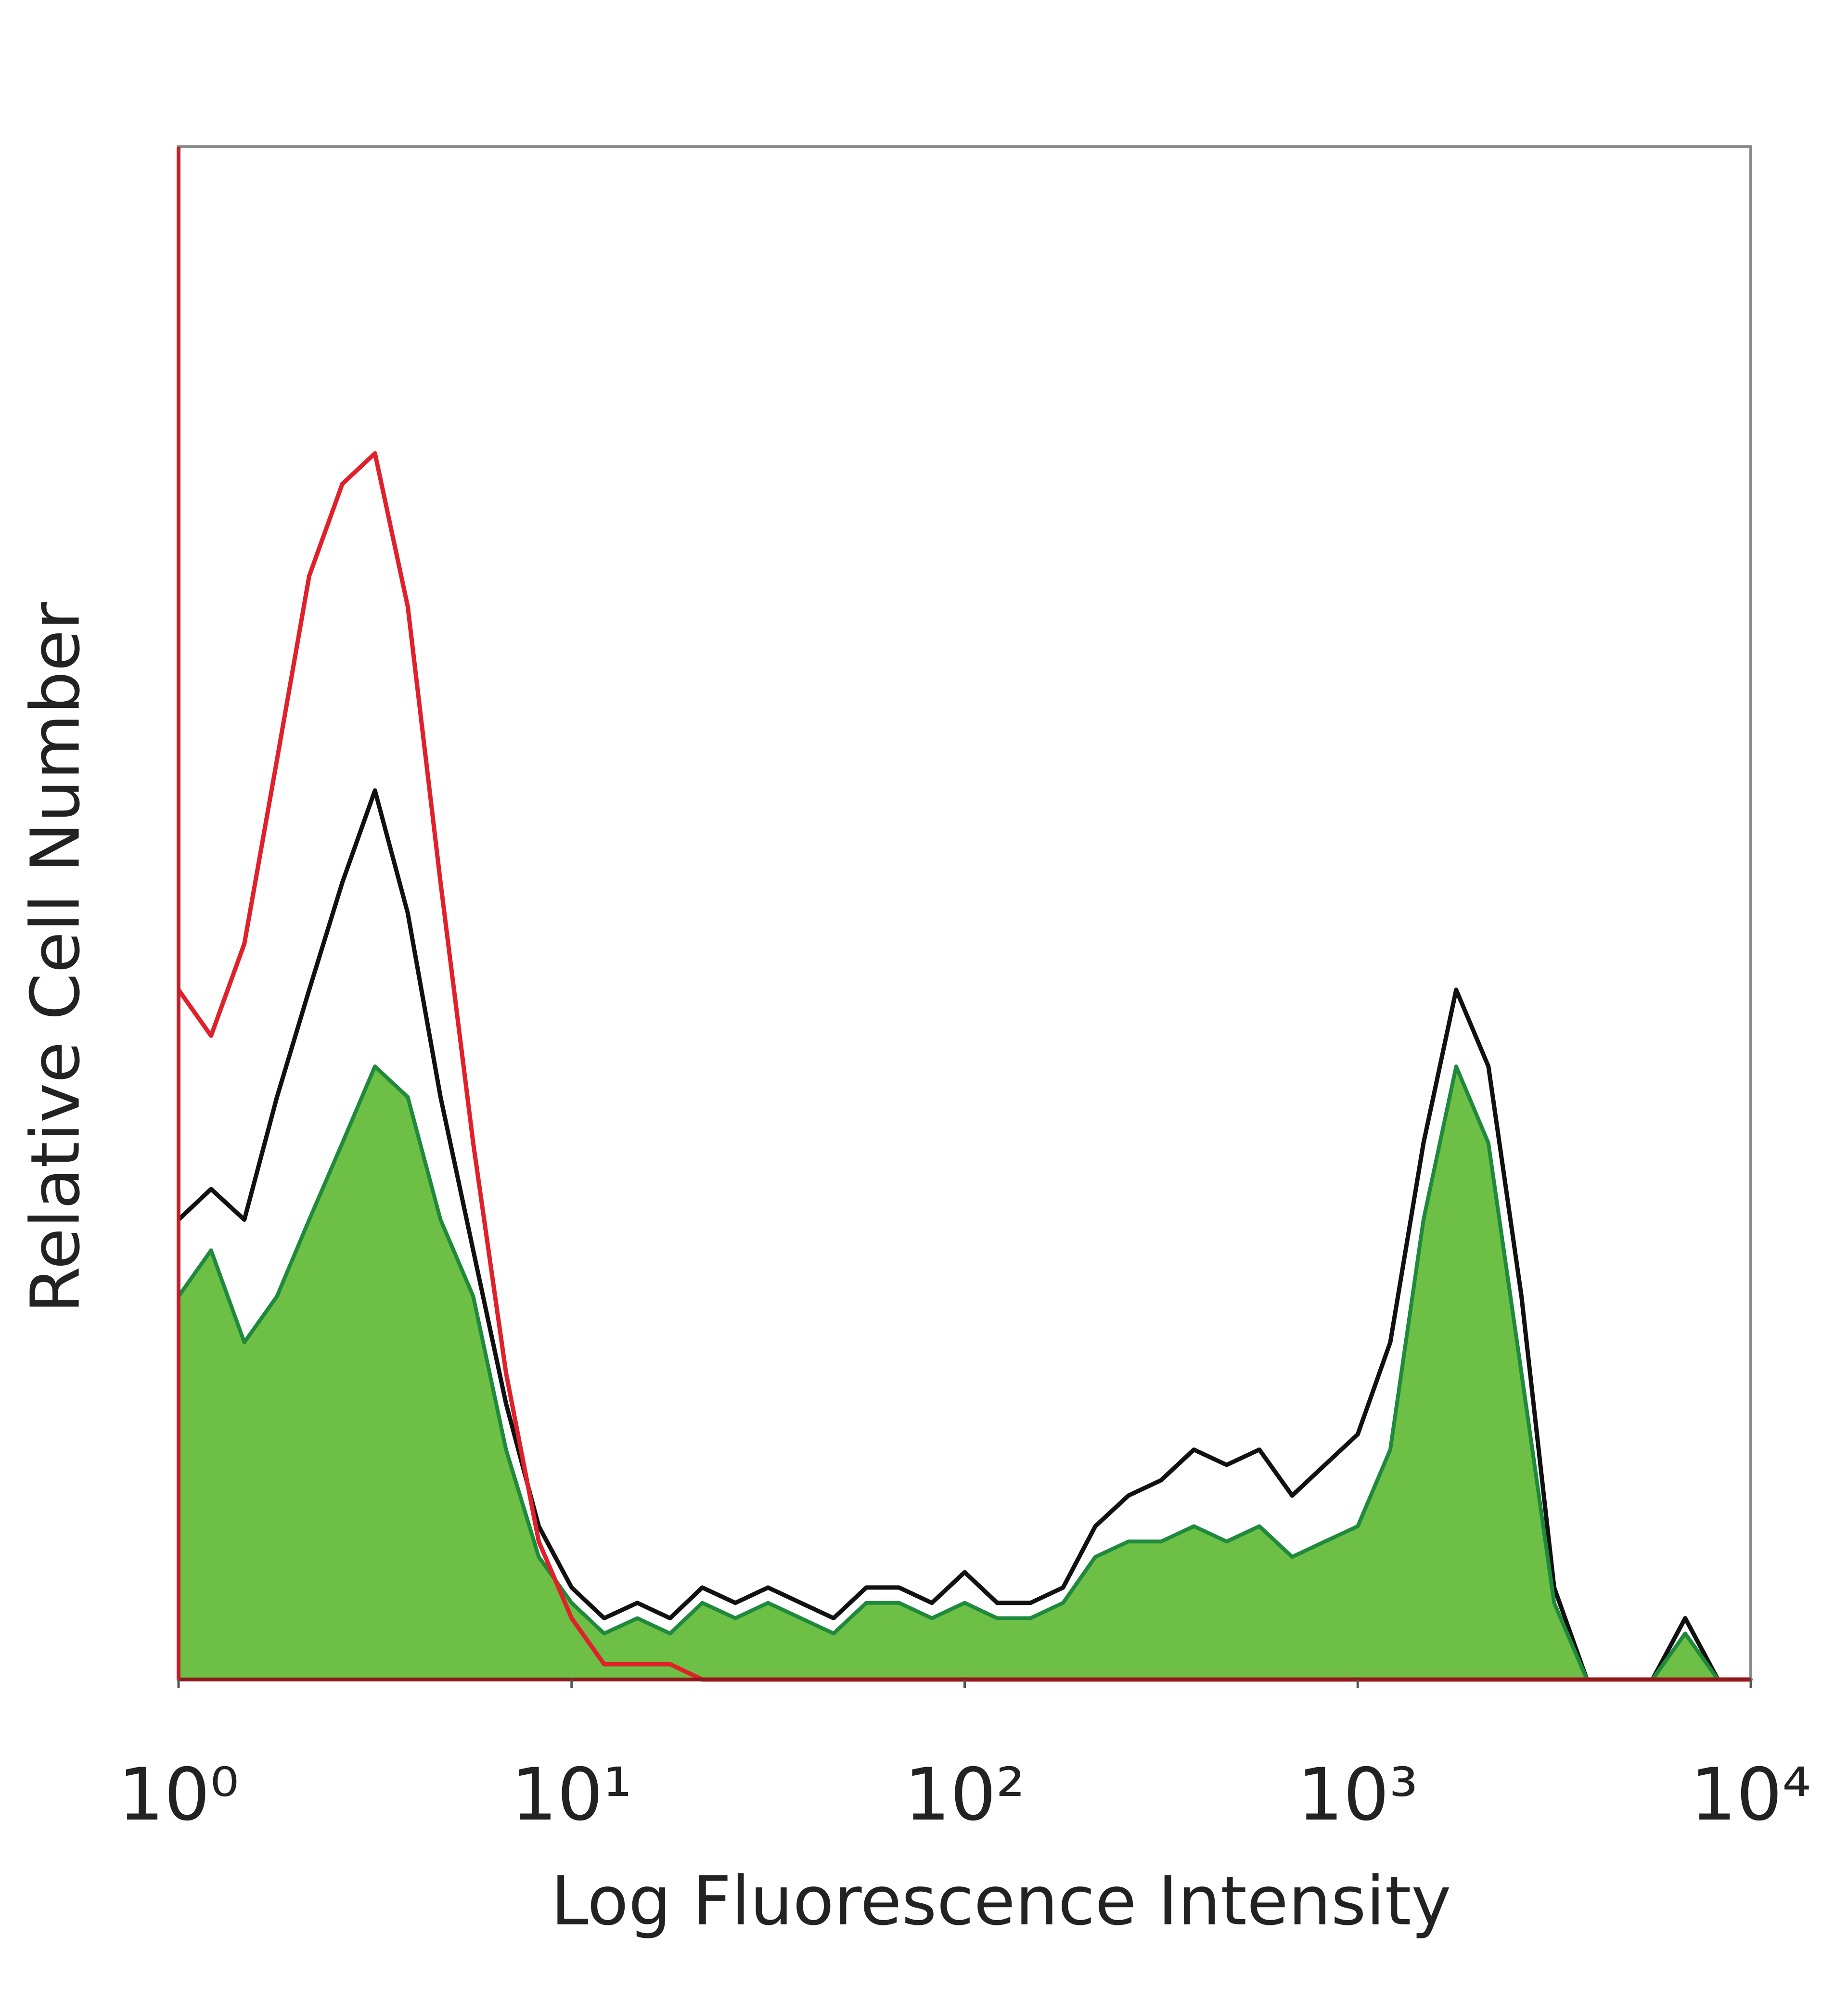 The image size is (1848, 2000). Describe the element at coordinates (1357, 1795) in the screenshot. I see `x-tick-label: 10³` at that location.